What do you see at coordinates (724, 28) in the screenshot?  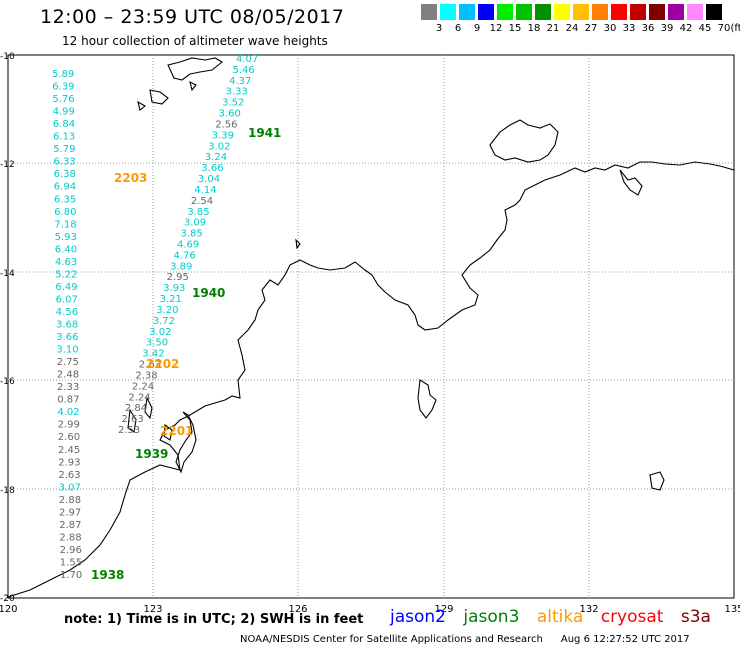 I see `scale-label: 70` at bounding box center [724, 28].